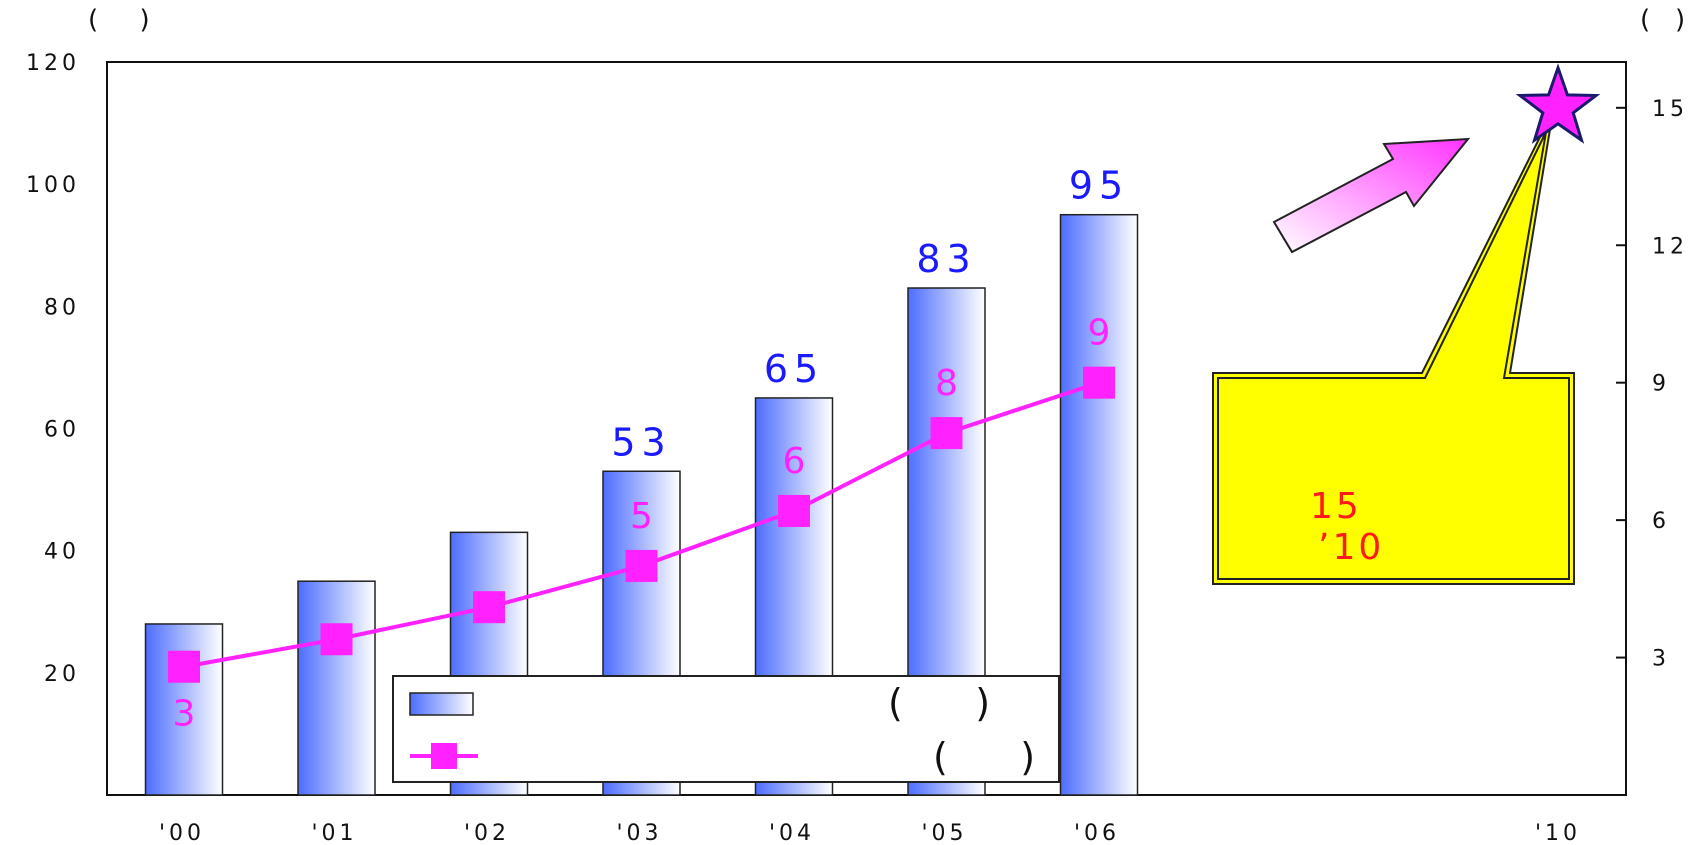 This screenshot has width=1704, height=845. I want to click on legend-bar-swatch, so click(441, 704).